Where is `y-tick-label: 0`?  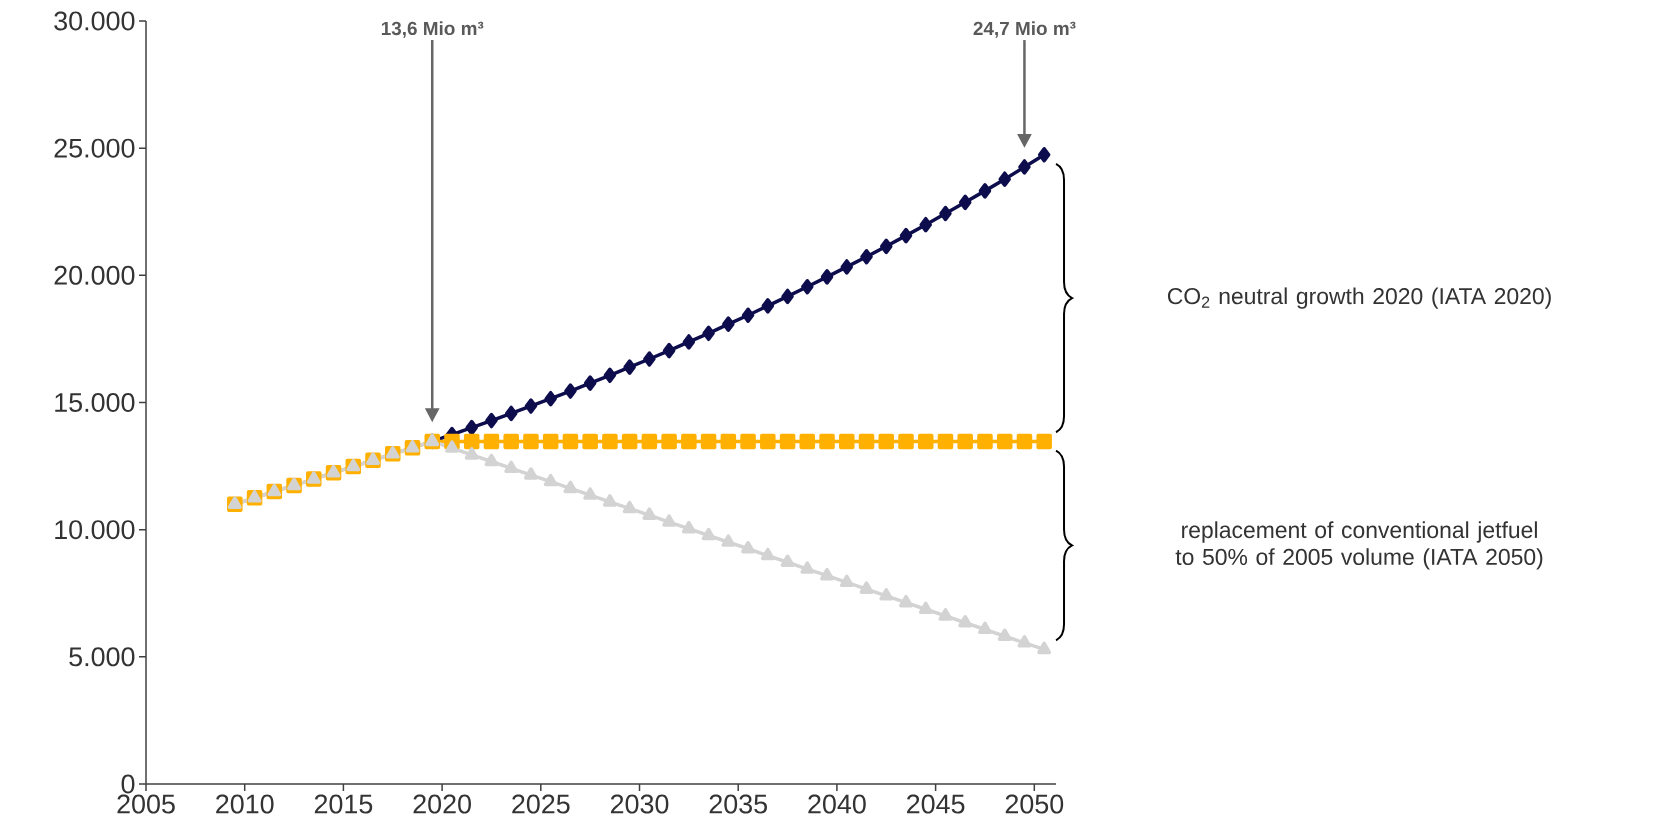 y-tick-label: 0 is located at coordinates (128, 784).